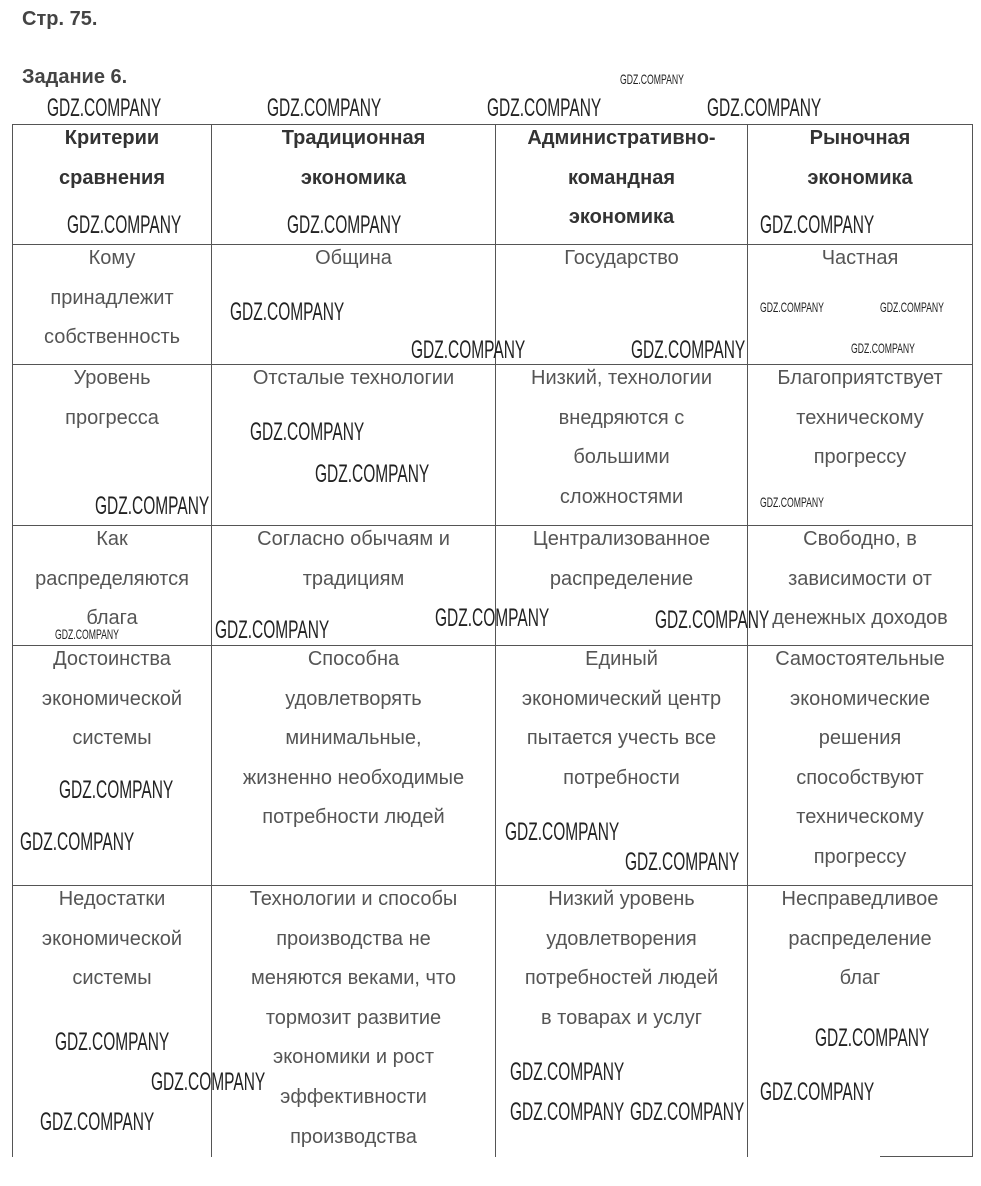  I want to click on cell-text-line: жизненно необходимые, so click(353, 777).